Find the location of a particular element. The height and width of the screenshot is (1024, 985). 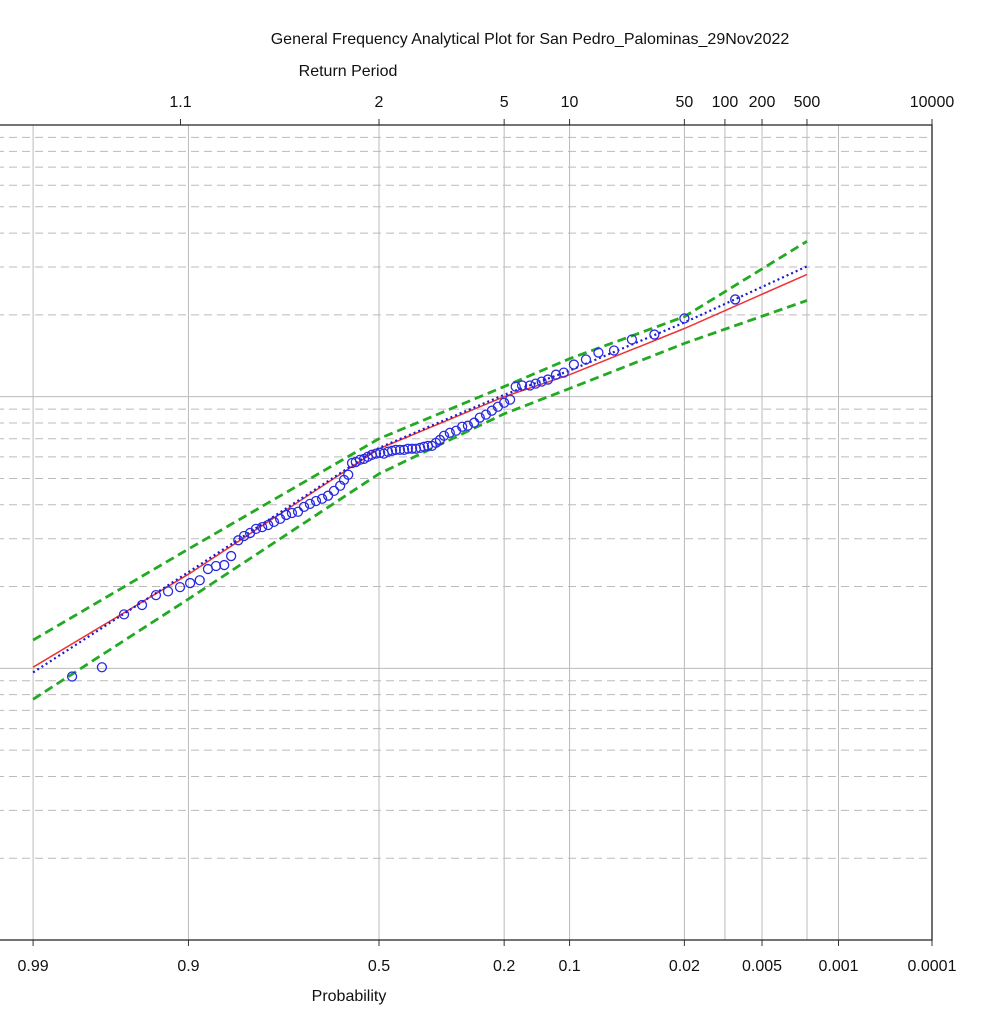

x2-tick-label: 50 is located at coordinates (684, 102).